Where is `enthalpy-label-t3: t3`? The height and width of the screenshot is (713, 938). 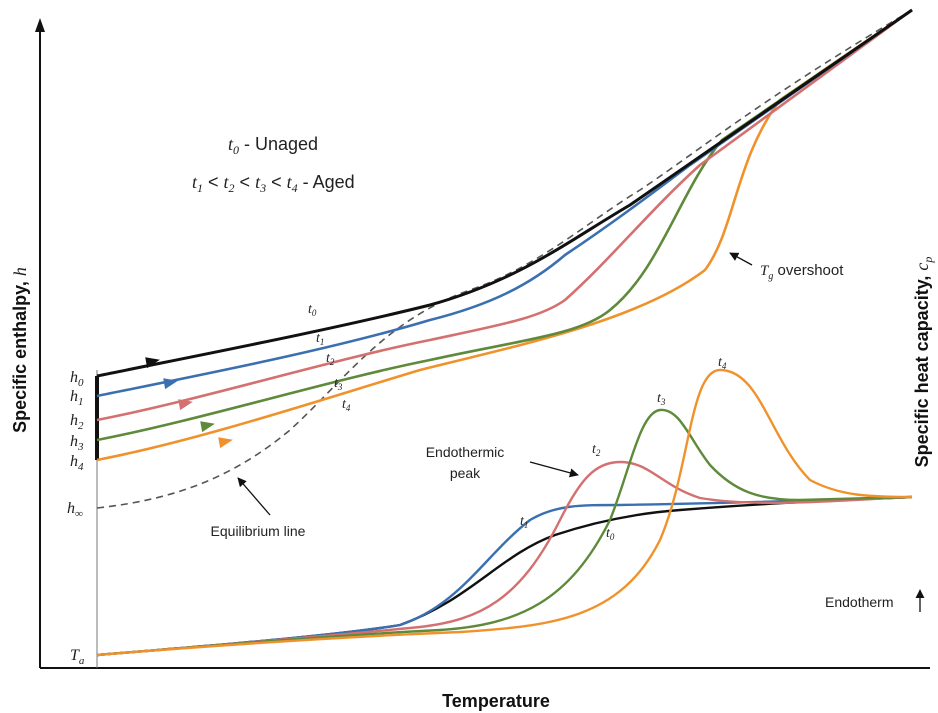
enthalpy-label-t3: t3 is located at coordinates (338, 384).